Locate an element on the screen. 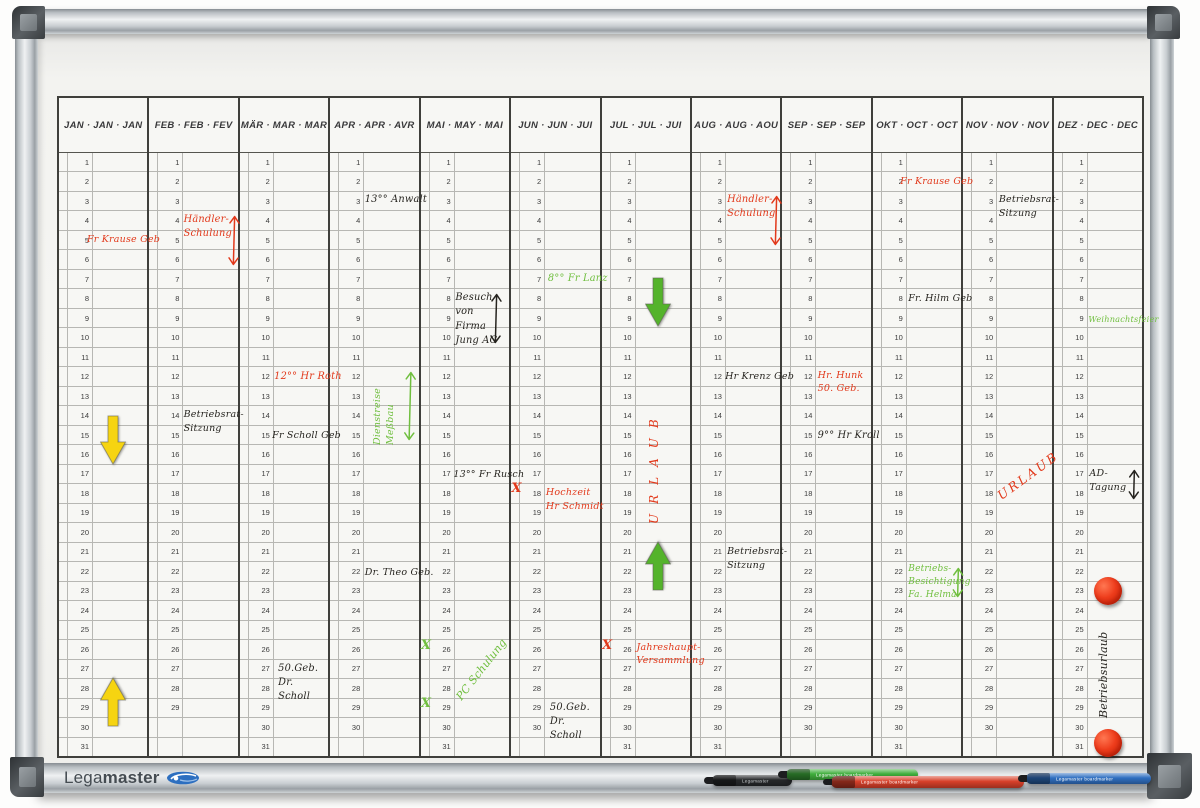 The width and height of the screenshot is (1200, 808). day-number: 7 is located at coordinates (352, 279).